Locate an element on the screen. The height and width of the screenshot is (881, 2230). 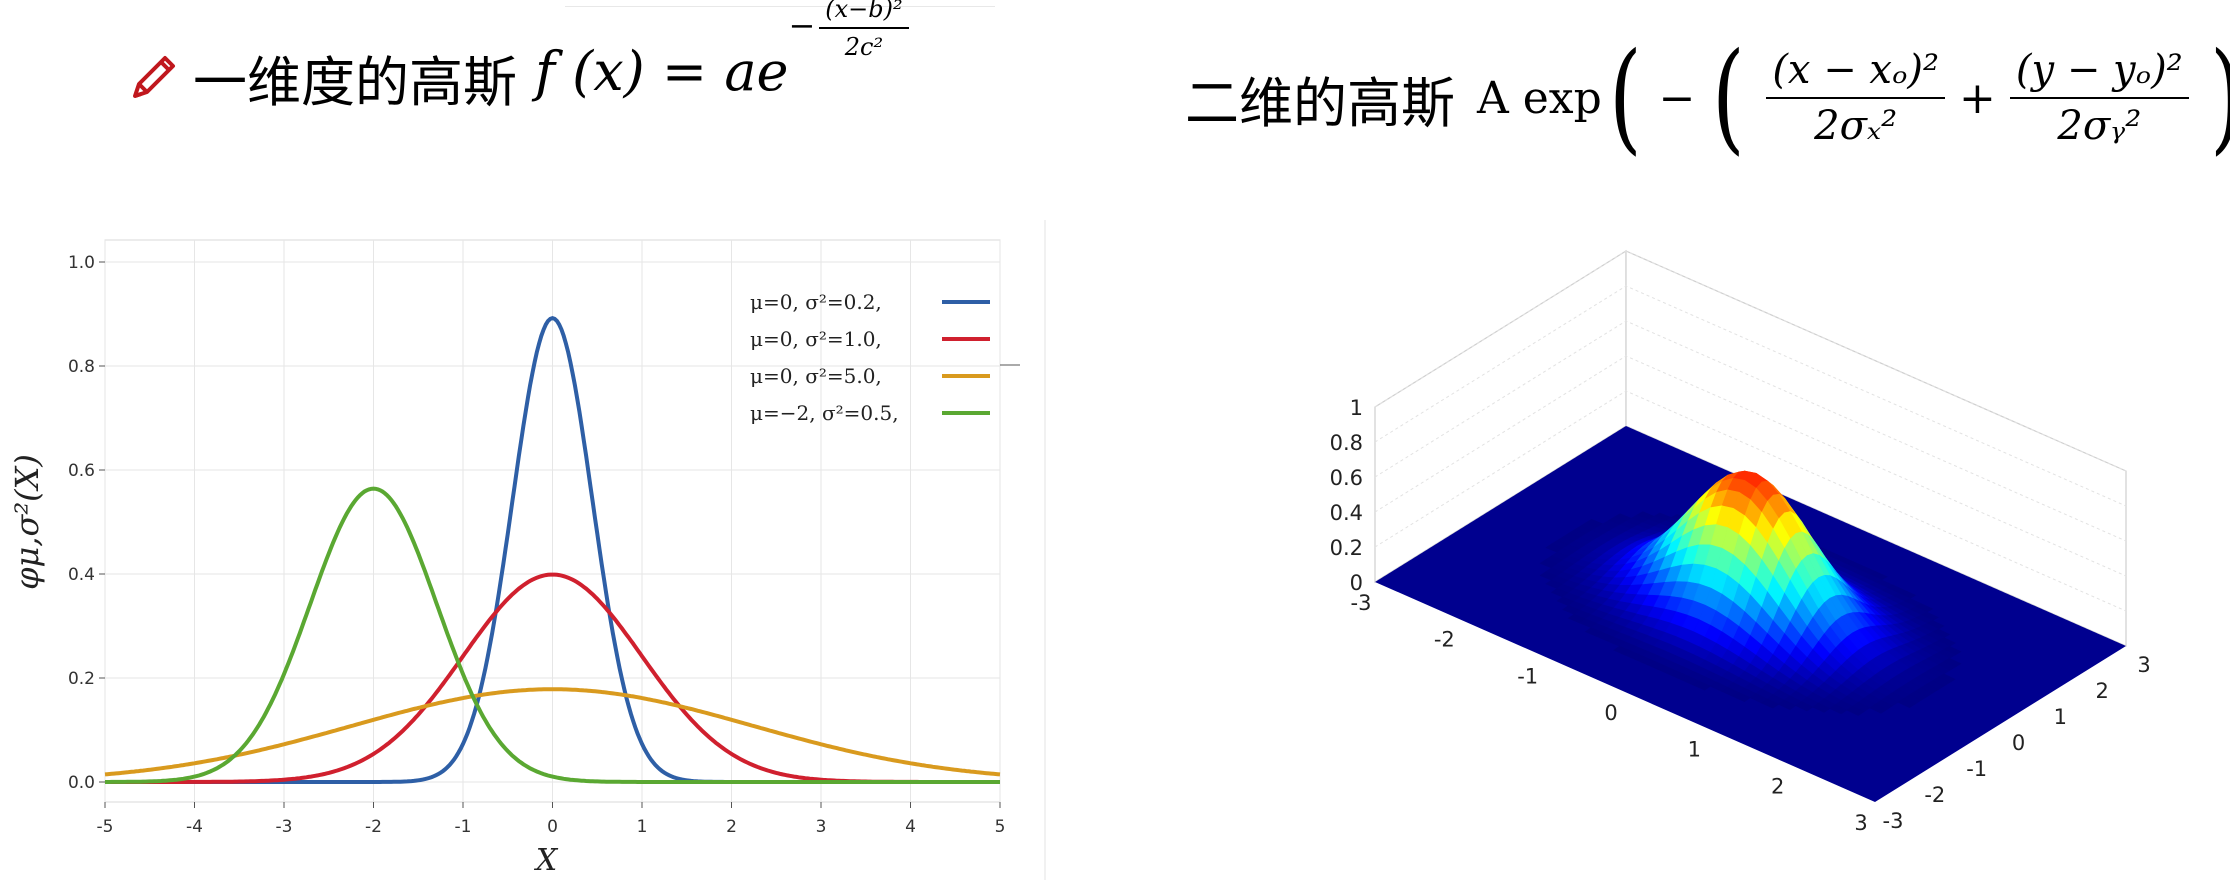
y-tick-label: 0.4 is located at coordinates (81, 575).